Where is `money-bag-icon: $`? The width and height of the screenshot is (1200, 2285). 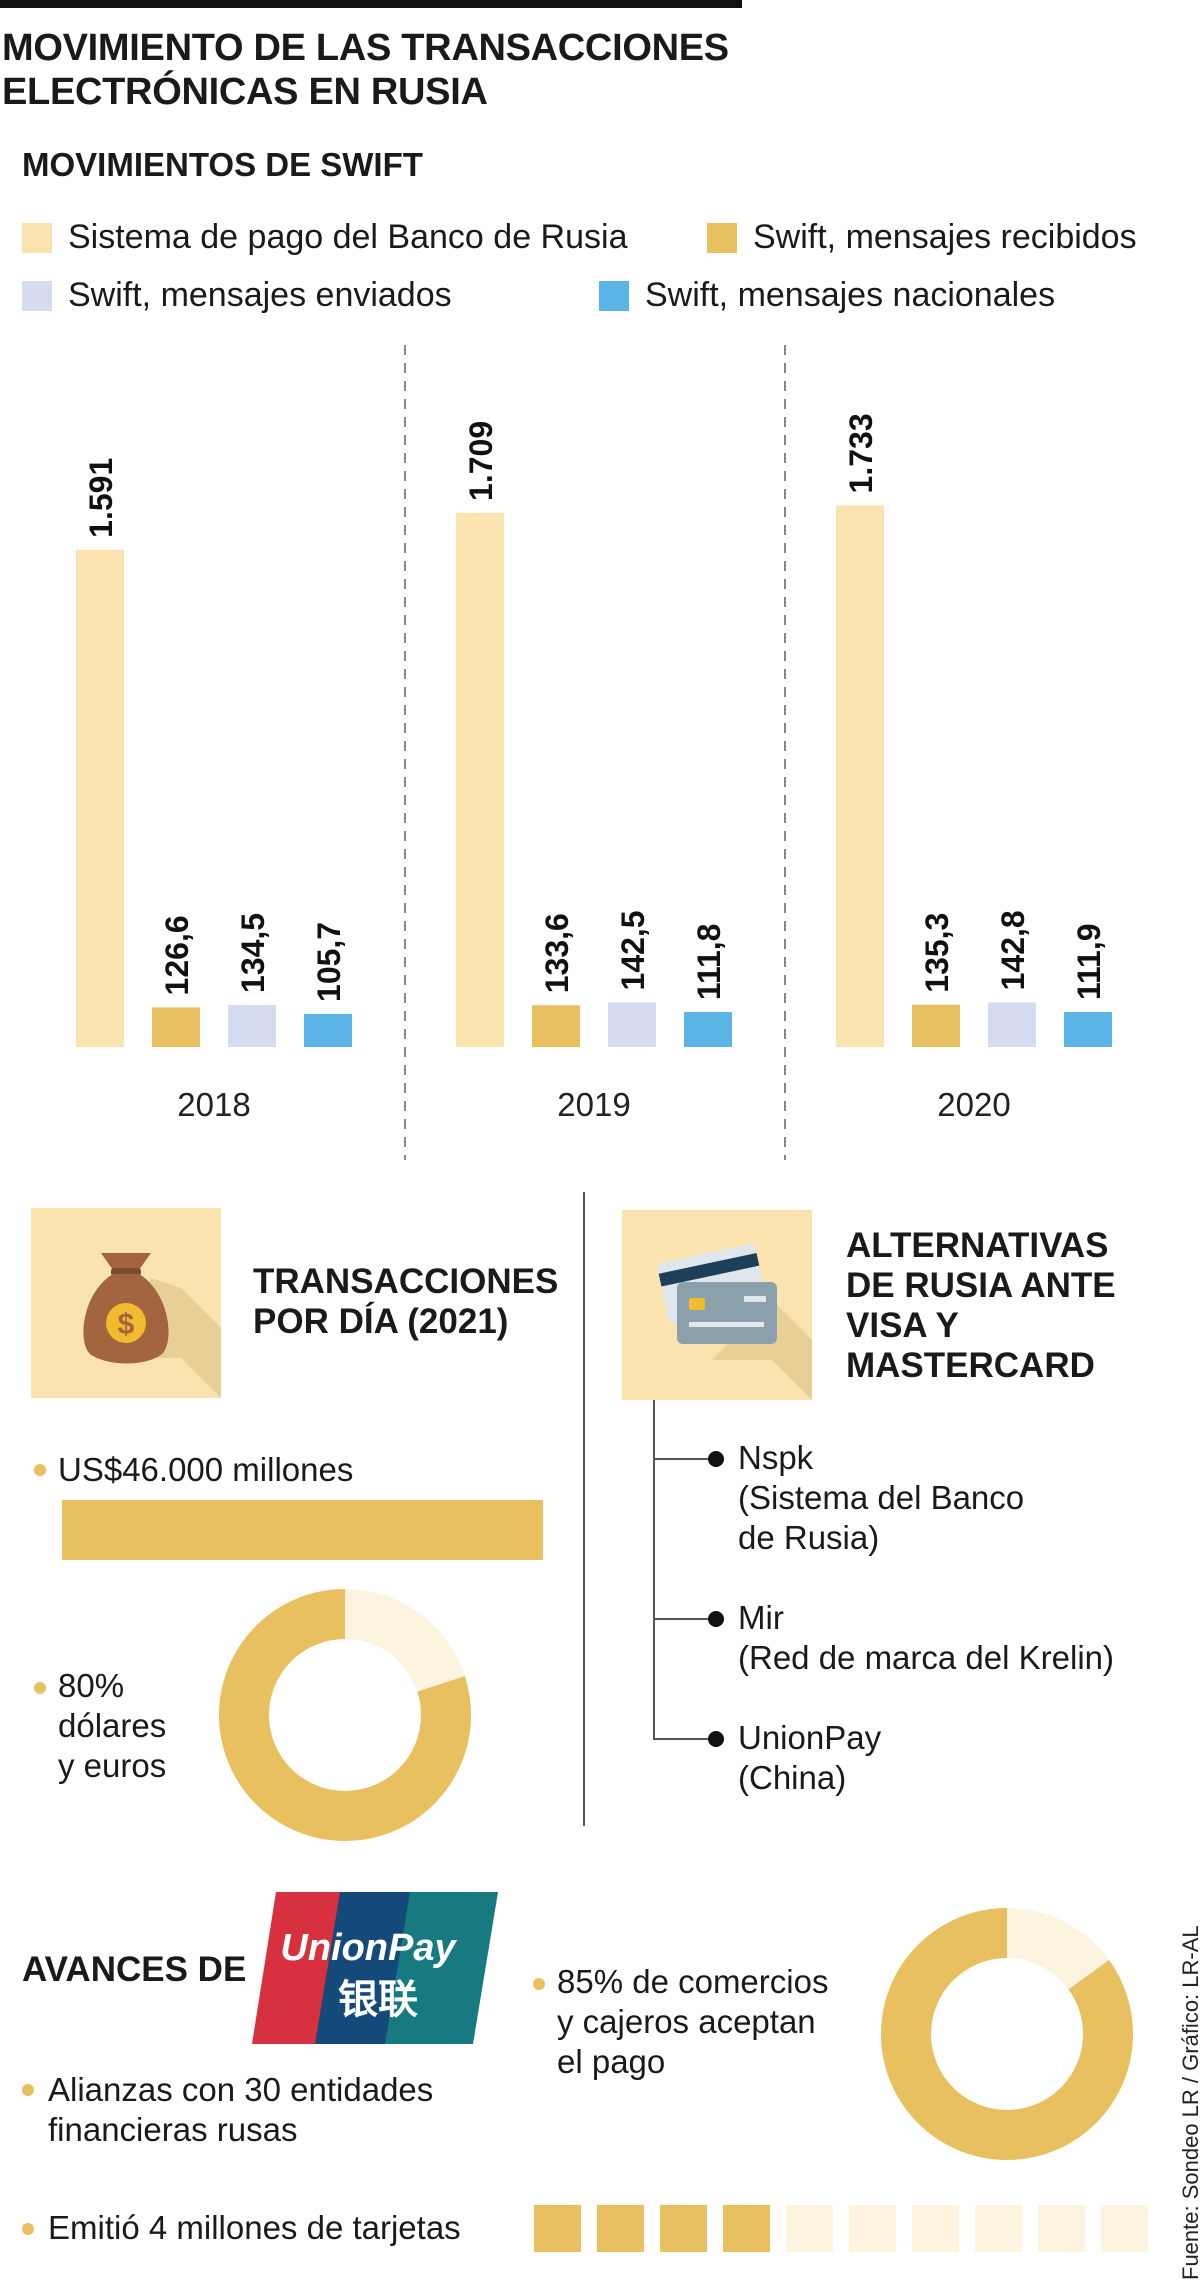 money-bag-icon: $ is located at coordinates (126, 1303).